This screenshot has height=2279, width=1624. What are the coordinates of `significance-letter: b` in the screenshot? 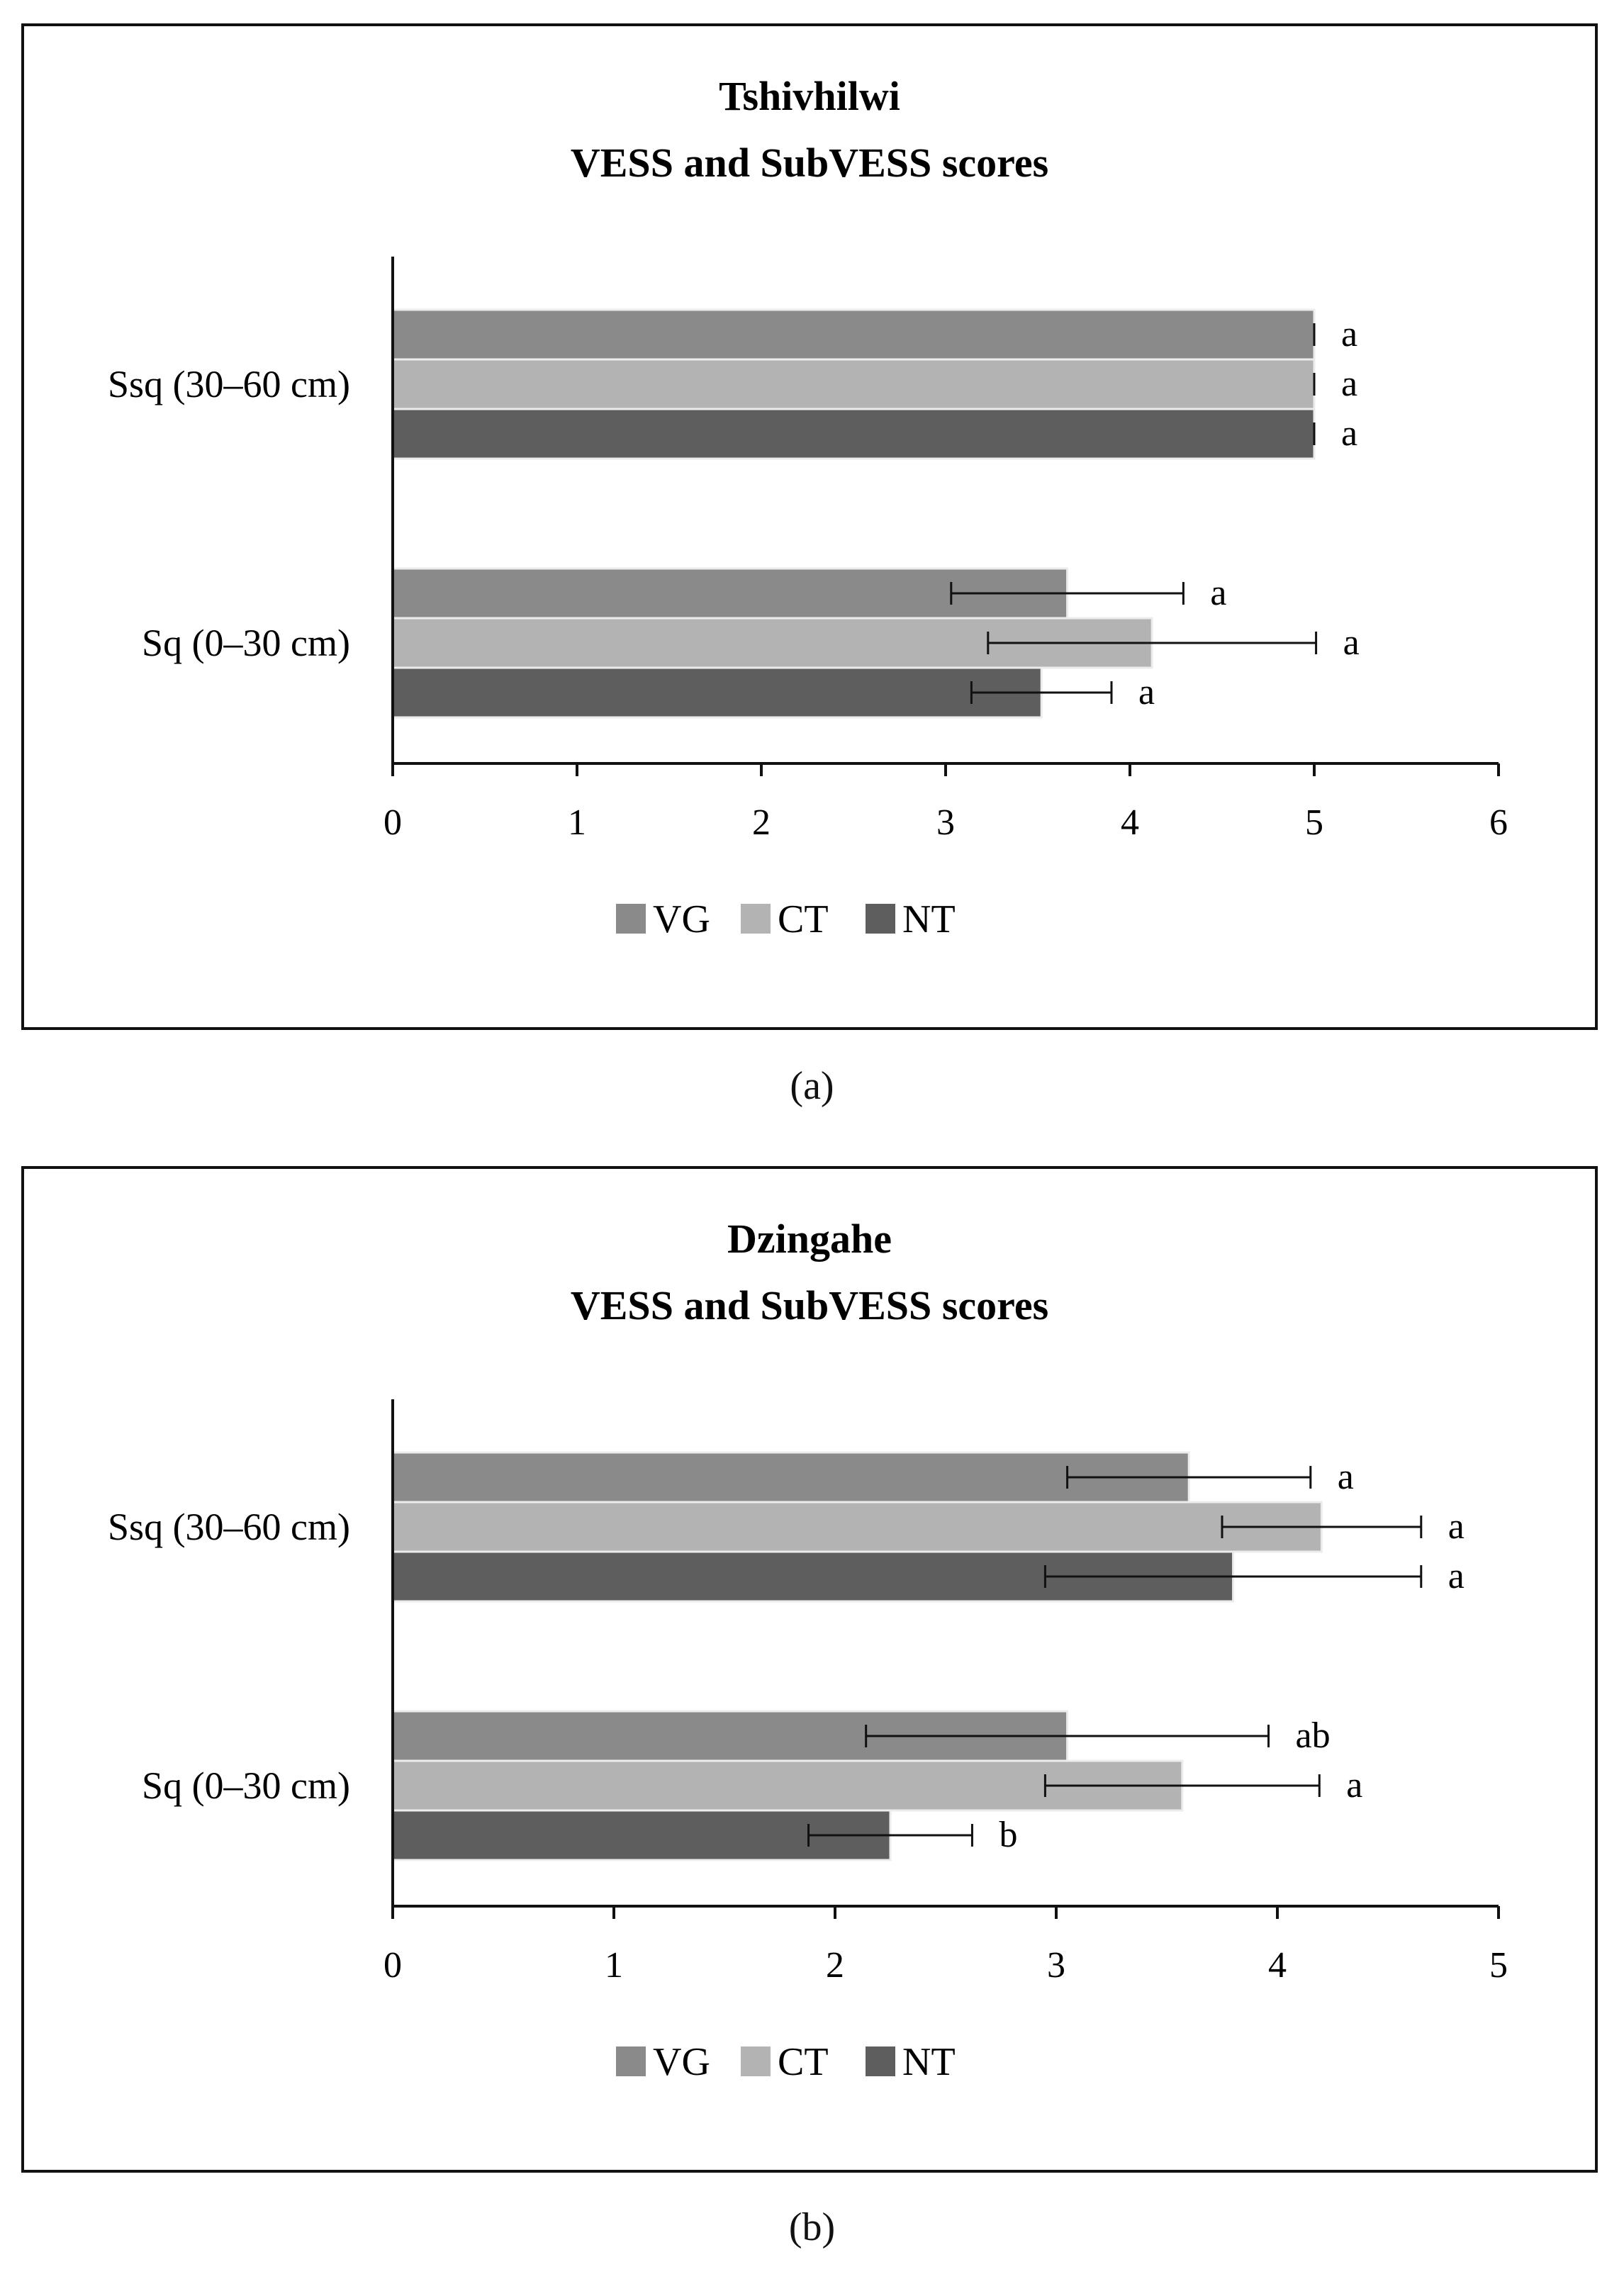 It's located at (1008, 1835).